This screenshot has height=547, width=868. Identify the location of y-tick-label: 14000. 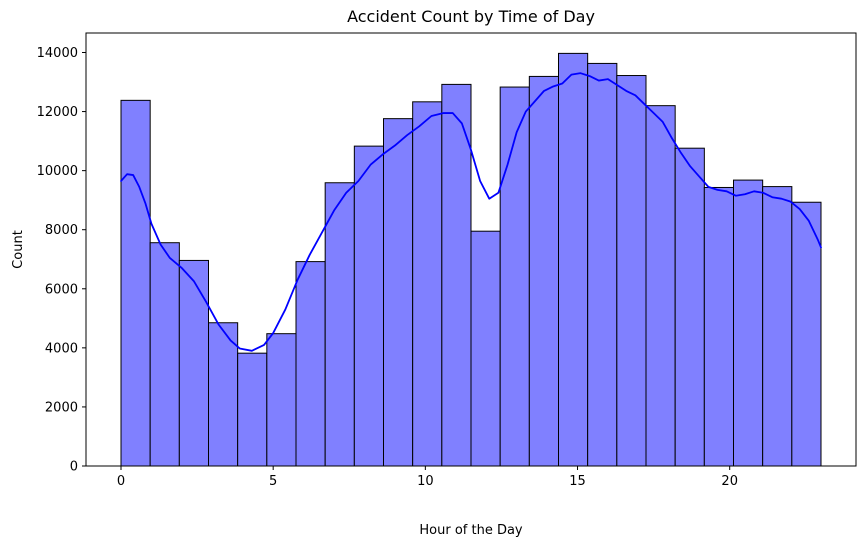
(57, 53).